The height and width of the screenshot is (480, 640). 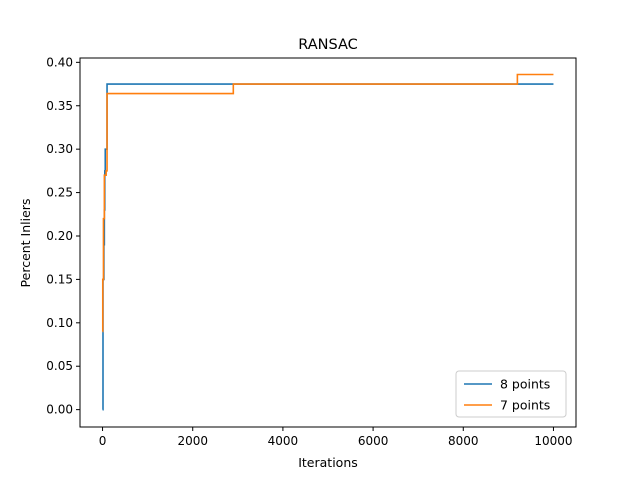 I want to click on x-tick-label: 0, so click(x=103, y=441).